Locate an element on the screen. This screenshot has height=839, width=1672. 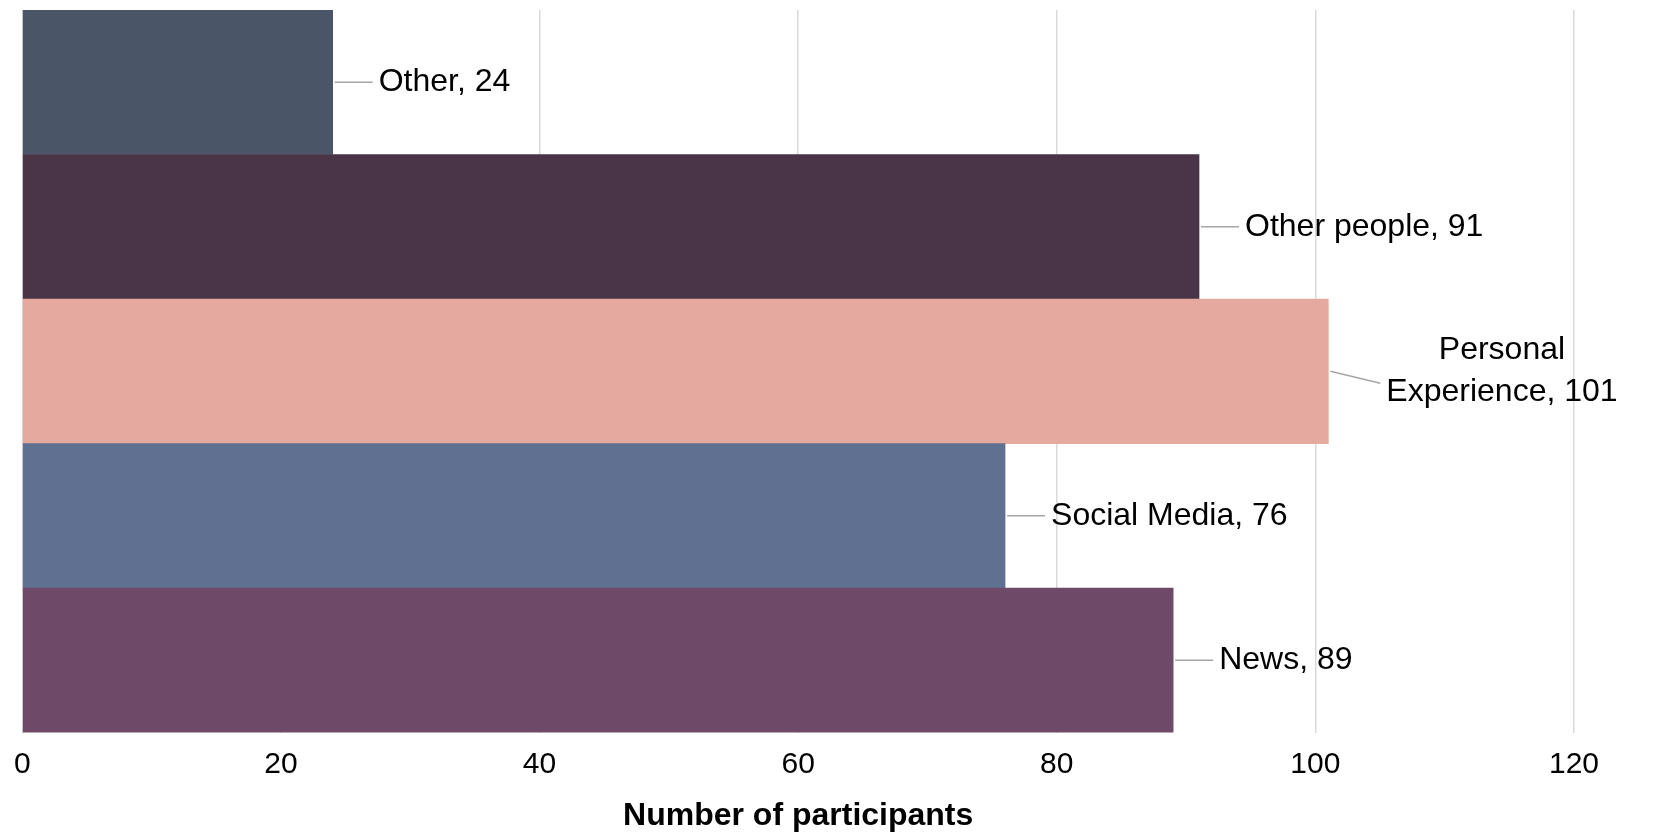
data-label: Social Media, 76 is located at coordinates (1169, 513).